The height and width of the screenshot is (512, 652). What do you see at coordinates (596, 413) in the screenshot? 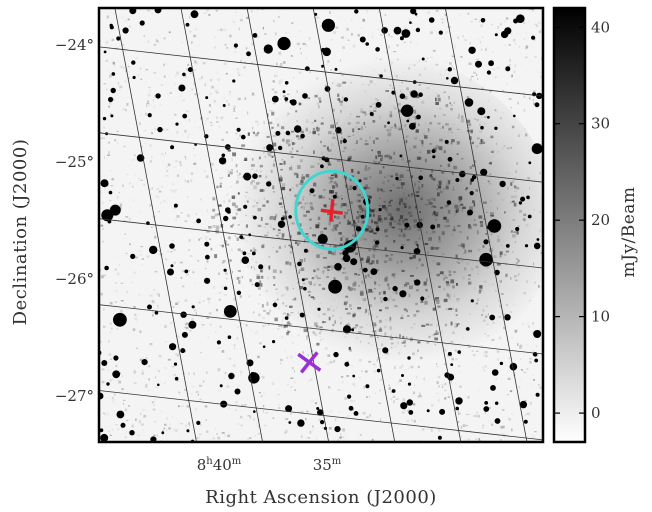
I see `colorbar-tick-label: 0` at bounding box center [596, 413].